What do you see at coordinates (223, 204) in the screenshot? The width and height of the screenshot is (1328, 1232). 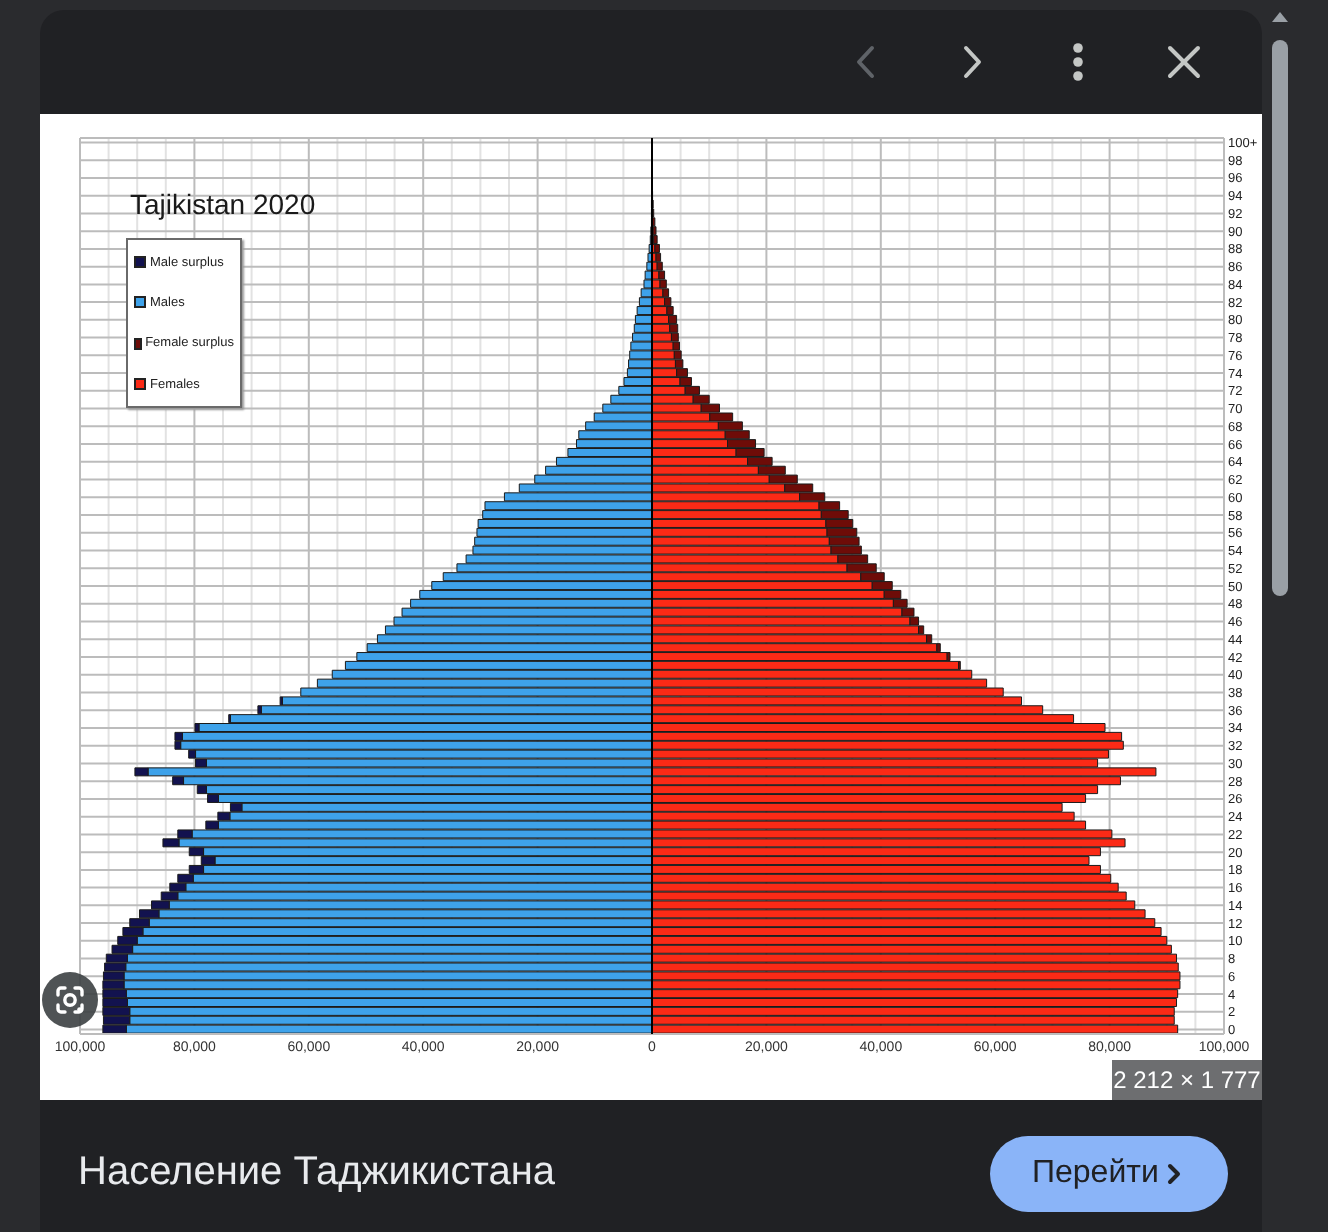 I see `text: Tajikistan 2020` at bounding box center [223, 204].